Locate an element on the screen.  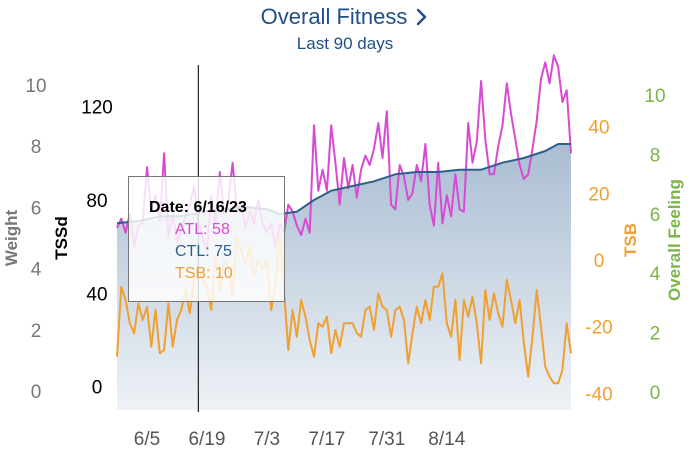
x-tick-label: 7/3 is located at coordinates (267, 439).